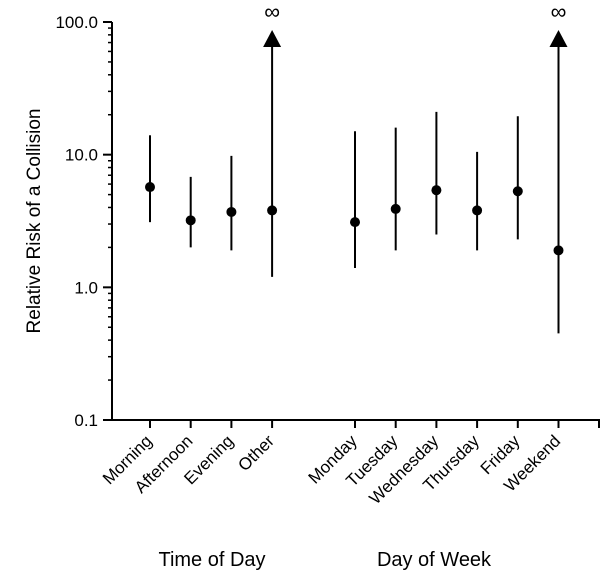 This screenshot has height=577, width=602. What do you see at coordinates (395, 208) in the screenshot?
I see `point-tuesday` at bounding box center [395, 208].